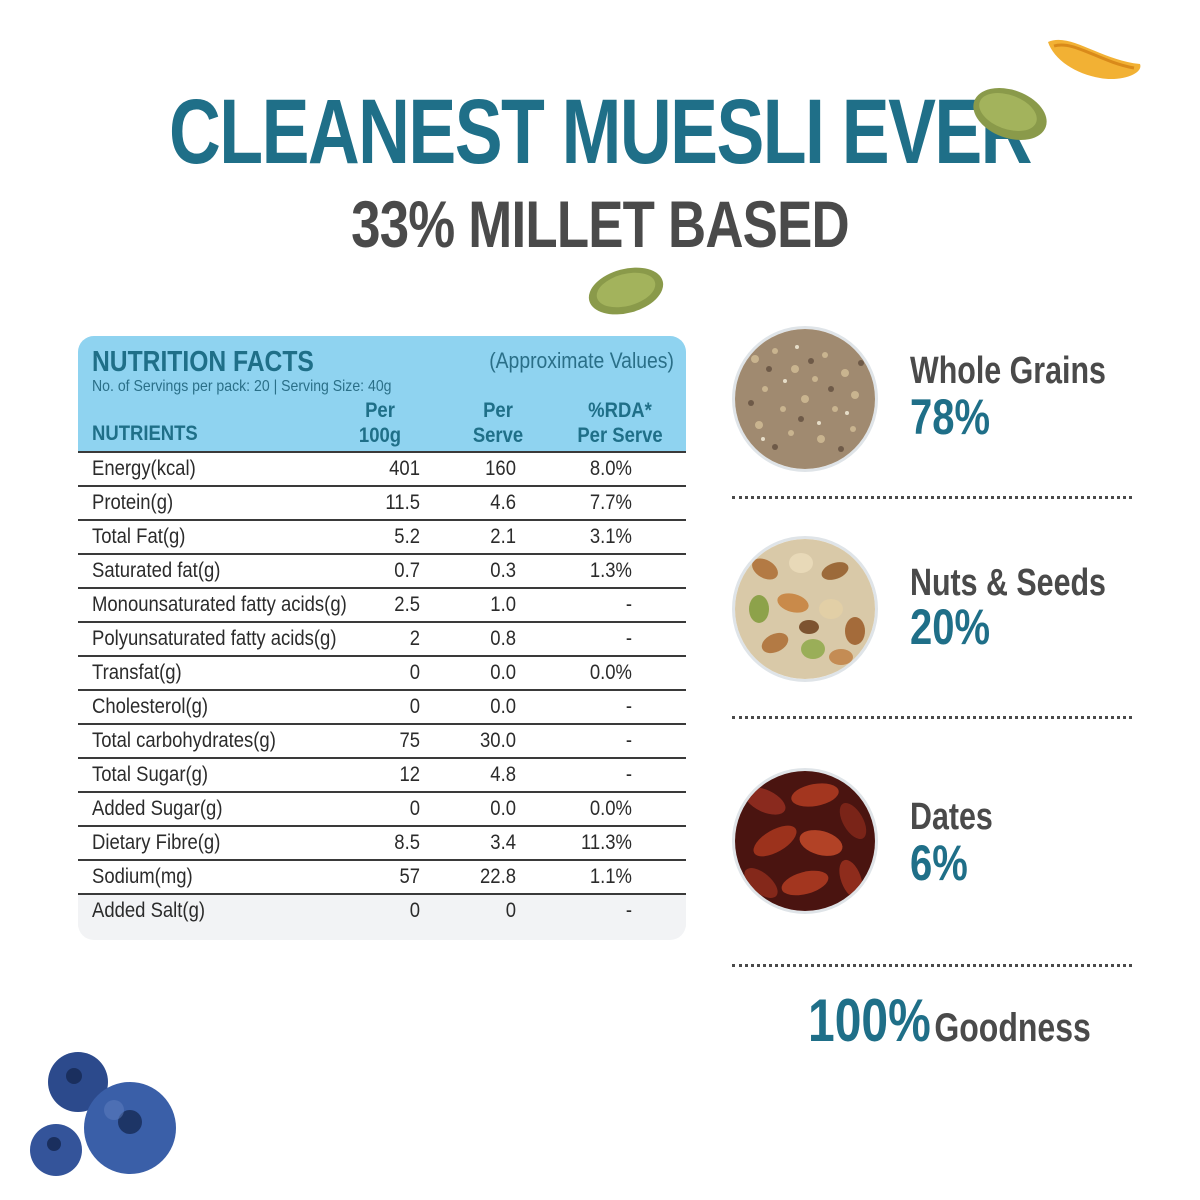 Image resolution: width=1200 pixels, height=1200 pixels. What do you see at coordinates (409, 876) in the screenshot?
I see `per-100g-value: 57` at bounding box center [409, 876].